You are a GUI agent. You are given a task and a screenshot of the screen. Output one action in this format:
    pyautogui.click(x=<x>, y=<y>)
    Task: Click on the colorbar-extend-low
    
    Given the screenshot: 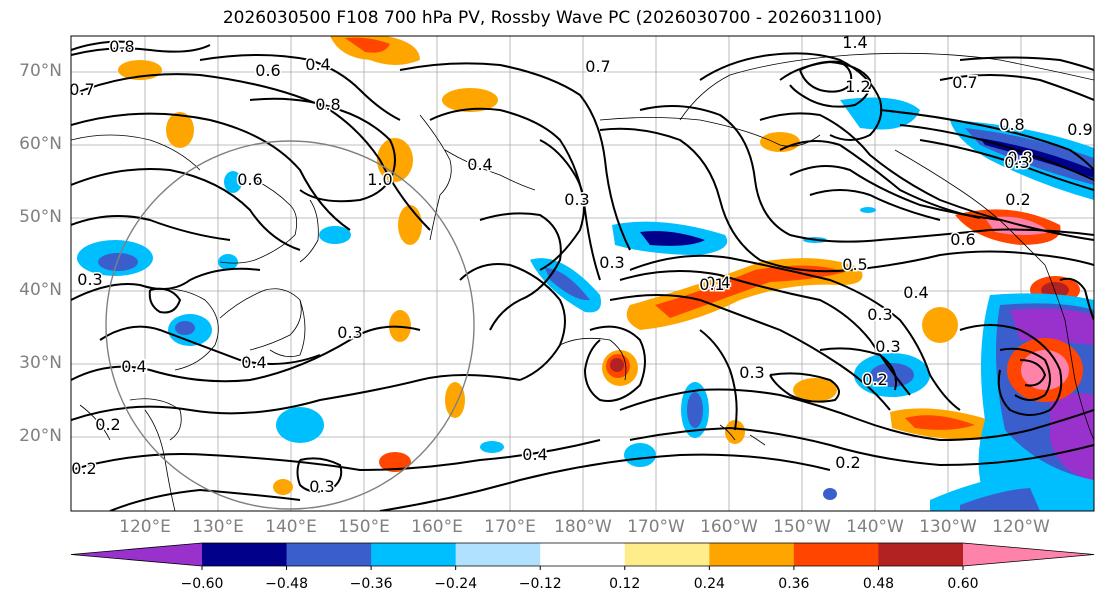 What is the action you would take?
    pyautogui.click(x=136, y=554)
    